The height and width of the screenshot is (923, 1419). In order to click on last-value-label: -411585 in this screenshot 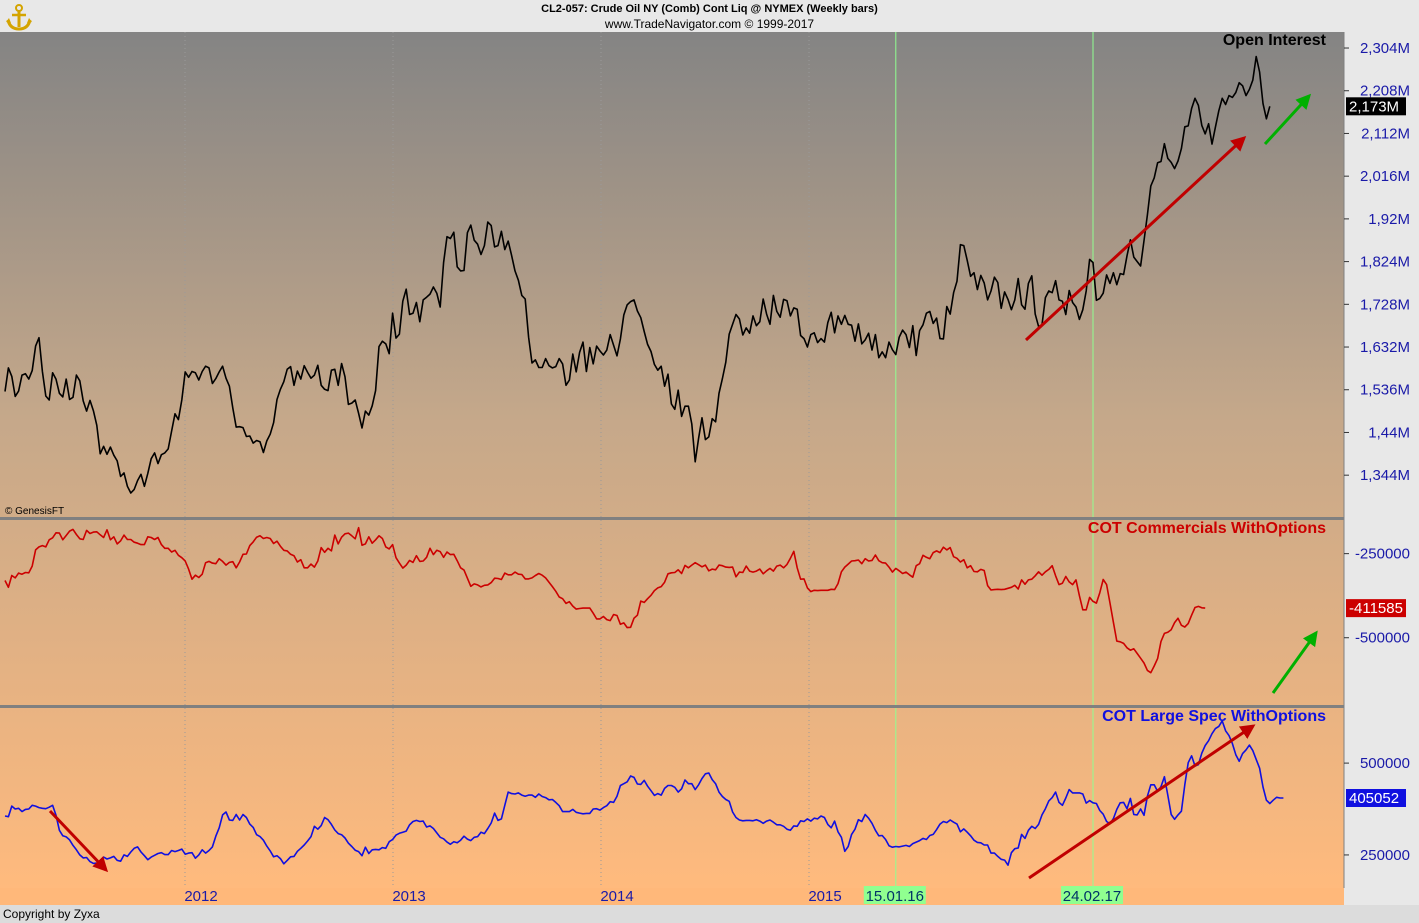, I will do `click(1376, 608)`.